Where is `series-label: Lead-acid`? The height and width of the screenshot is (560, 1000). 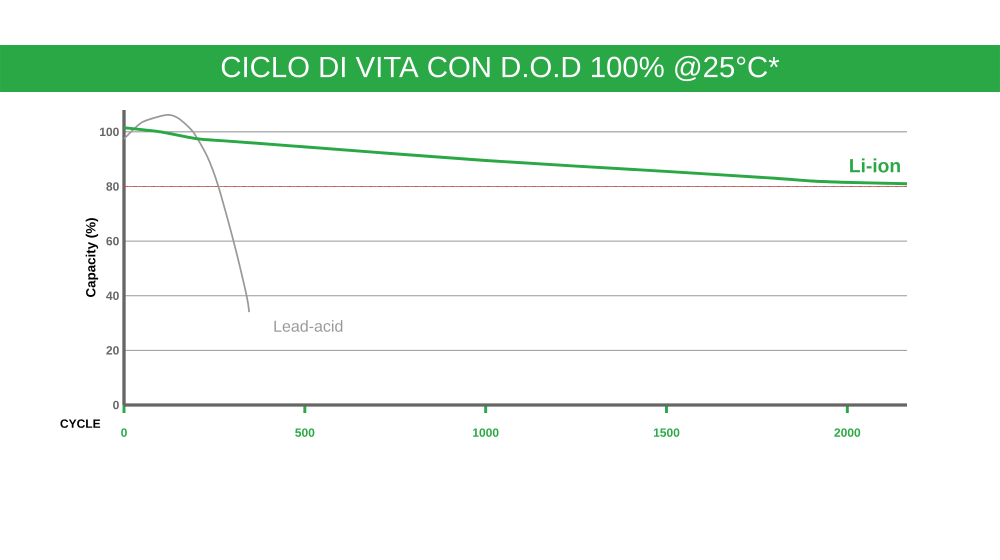 series-label: Lead-acid is located at coordinates (308, 326).